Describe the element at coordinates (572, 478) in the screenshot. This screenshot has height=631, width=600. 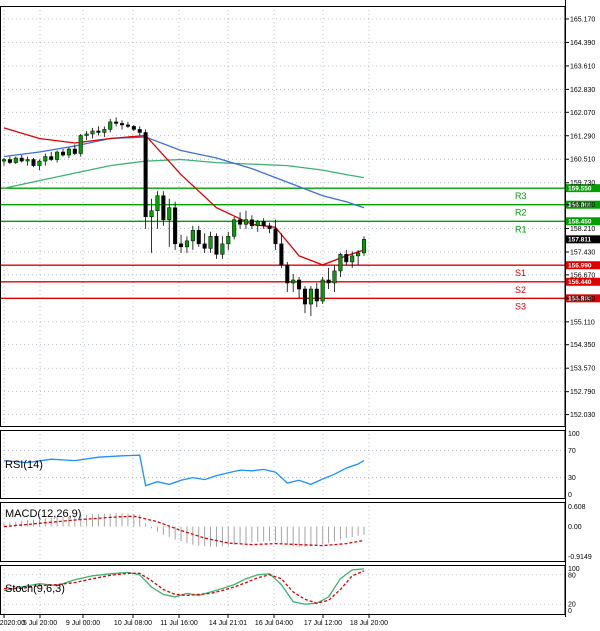
I see `rsi-tick-label: 30` at that location.